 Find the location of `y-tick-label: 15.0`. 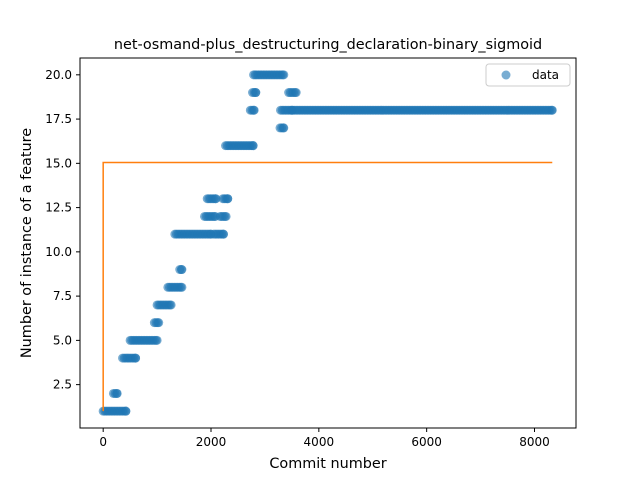

y-tick-label: 15.0 is located at coordinates (58, 163).